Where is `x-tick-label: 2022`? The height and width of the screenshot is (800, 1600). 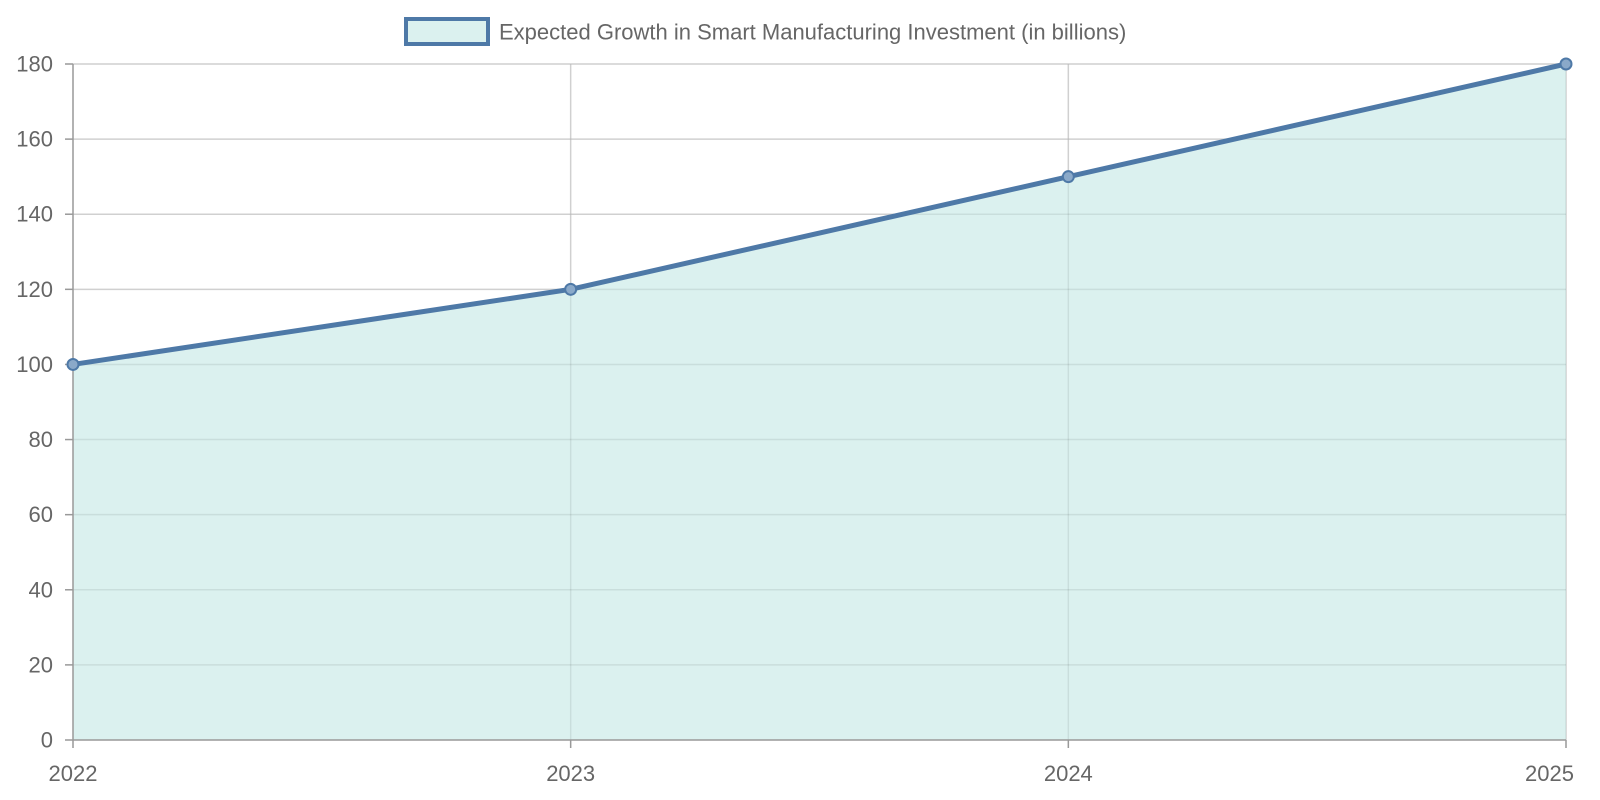
x-tick-label: 2022 is located at coordinates (73, 773).